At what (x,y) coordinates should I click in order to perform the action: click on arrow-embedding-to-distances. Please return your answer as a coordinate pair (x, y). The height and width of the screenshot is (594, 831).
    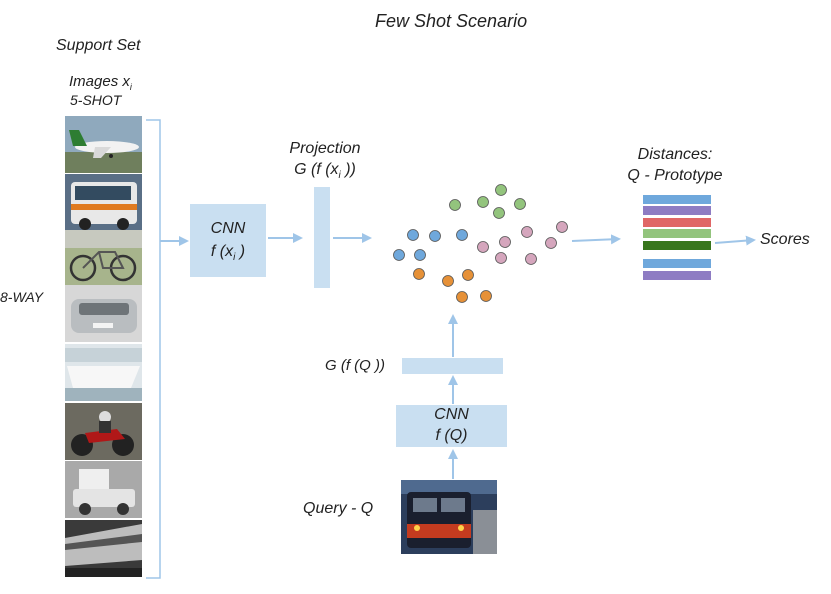
    Looking at the image, I should click on (596, 239).